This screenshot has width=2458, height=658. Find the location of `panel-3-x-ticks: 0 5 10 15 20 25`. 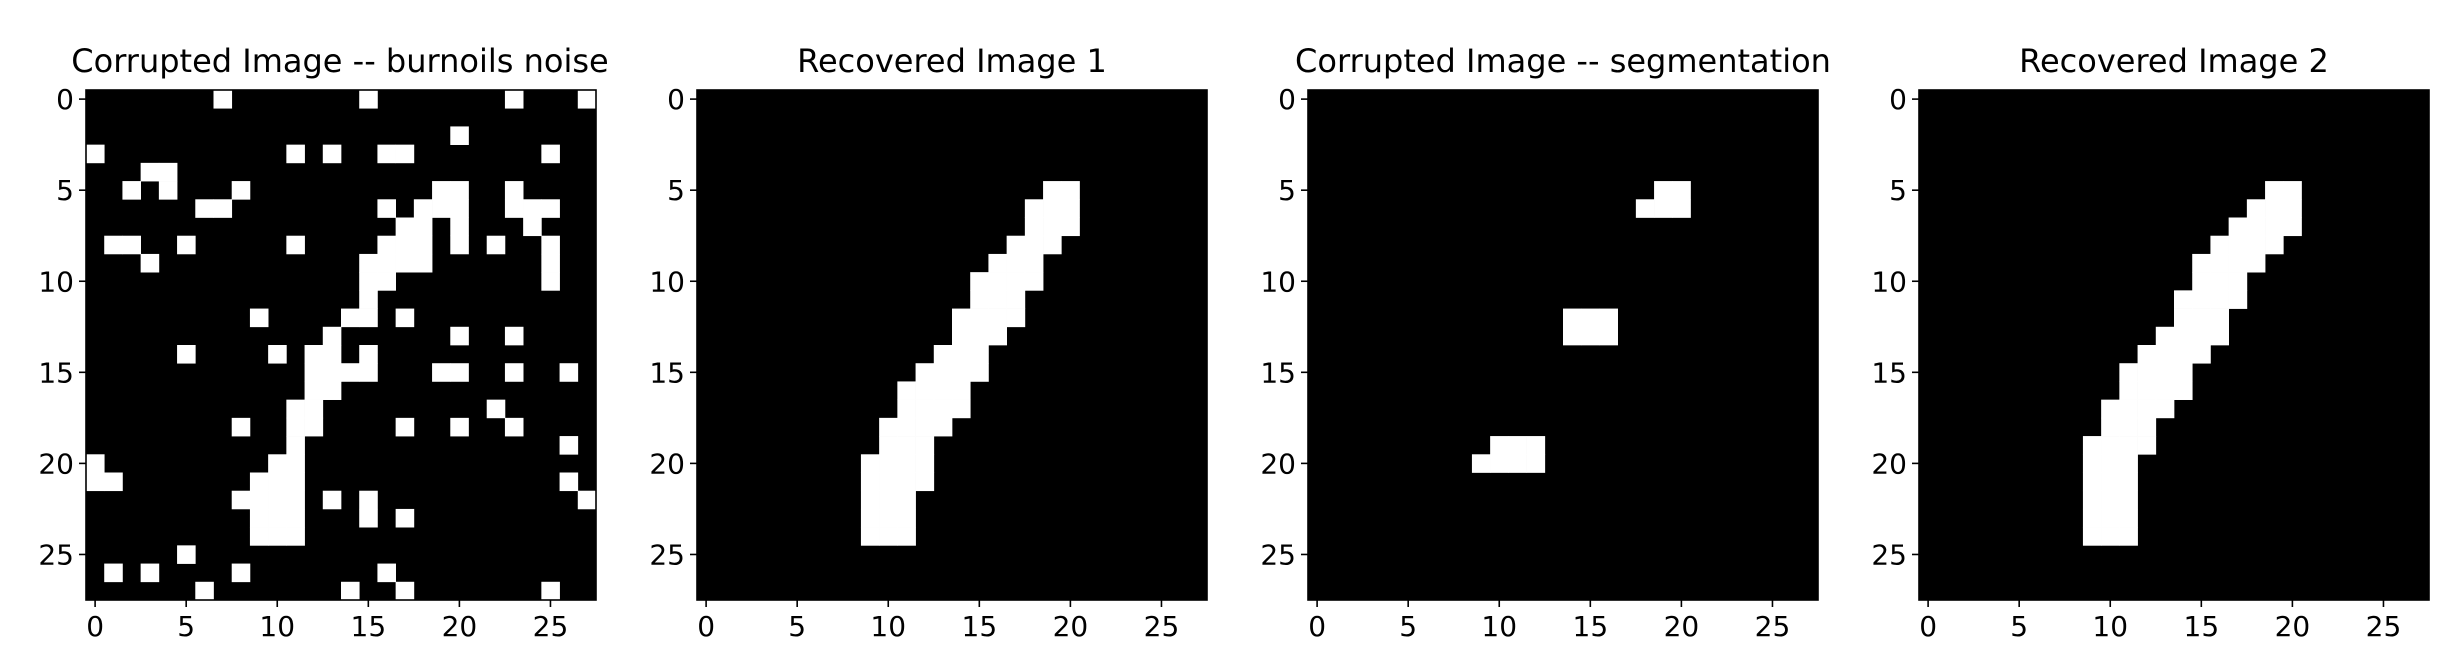

panel-3-x-ticks: 0 5 10 15 20 25 is located at coordinates (1549, 621).